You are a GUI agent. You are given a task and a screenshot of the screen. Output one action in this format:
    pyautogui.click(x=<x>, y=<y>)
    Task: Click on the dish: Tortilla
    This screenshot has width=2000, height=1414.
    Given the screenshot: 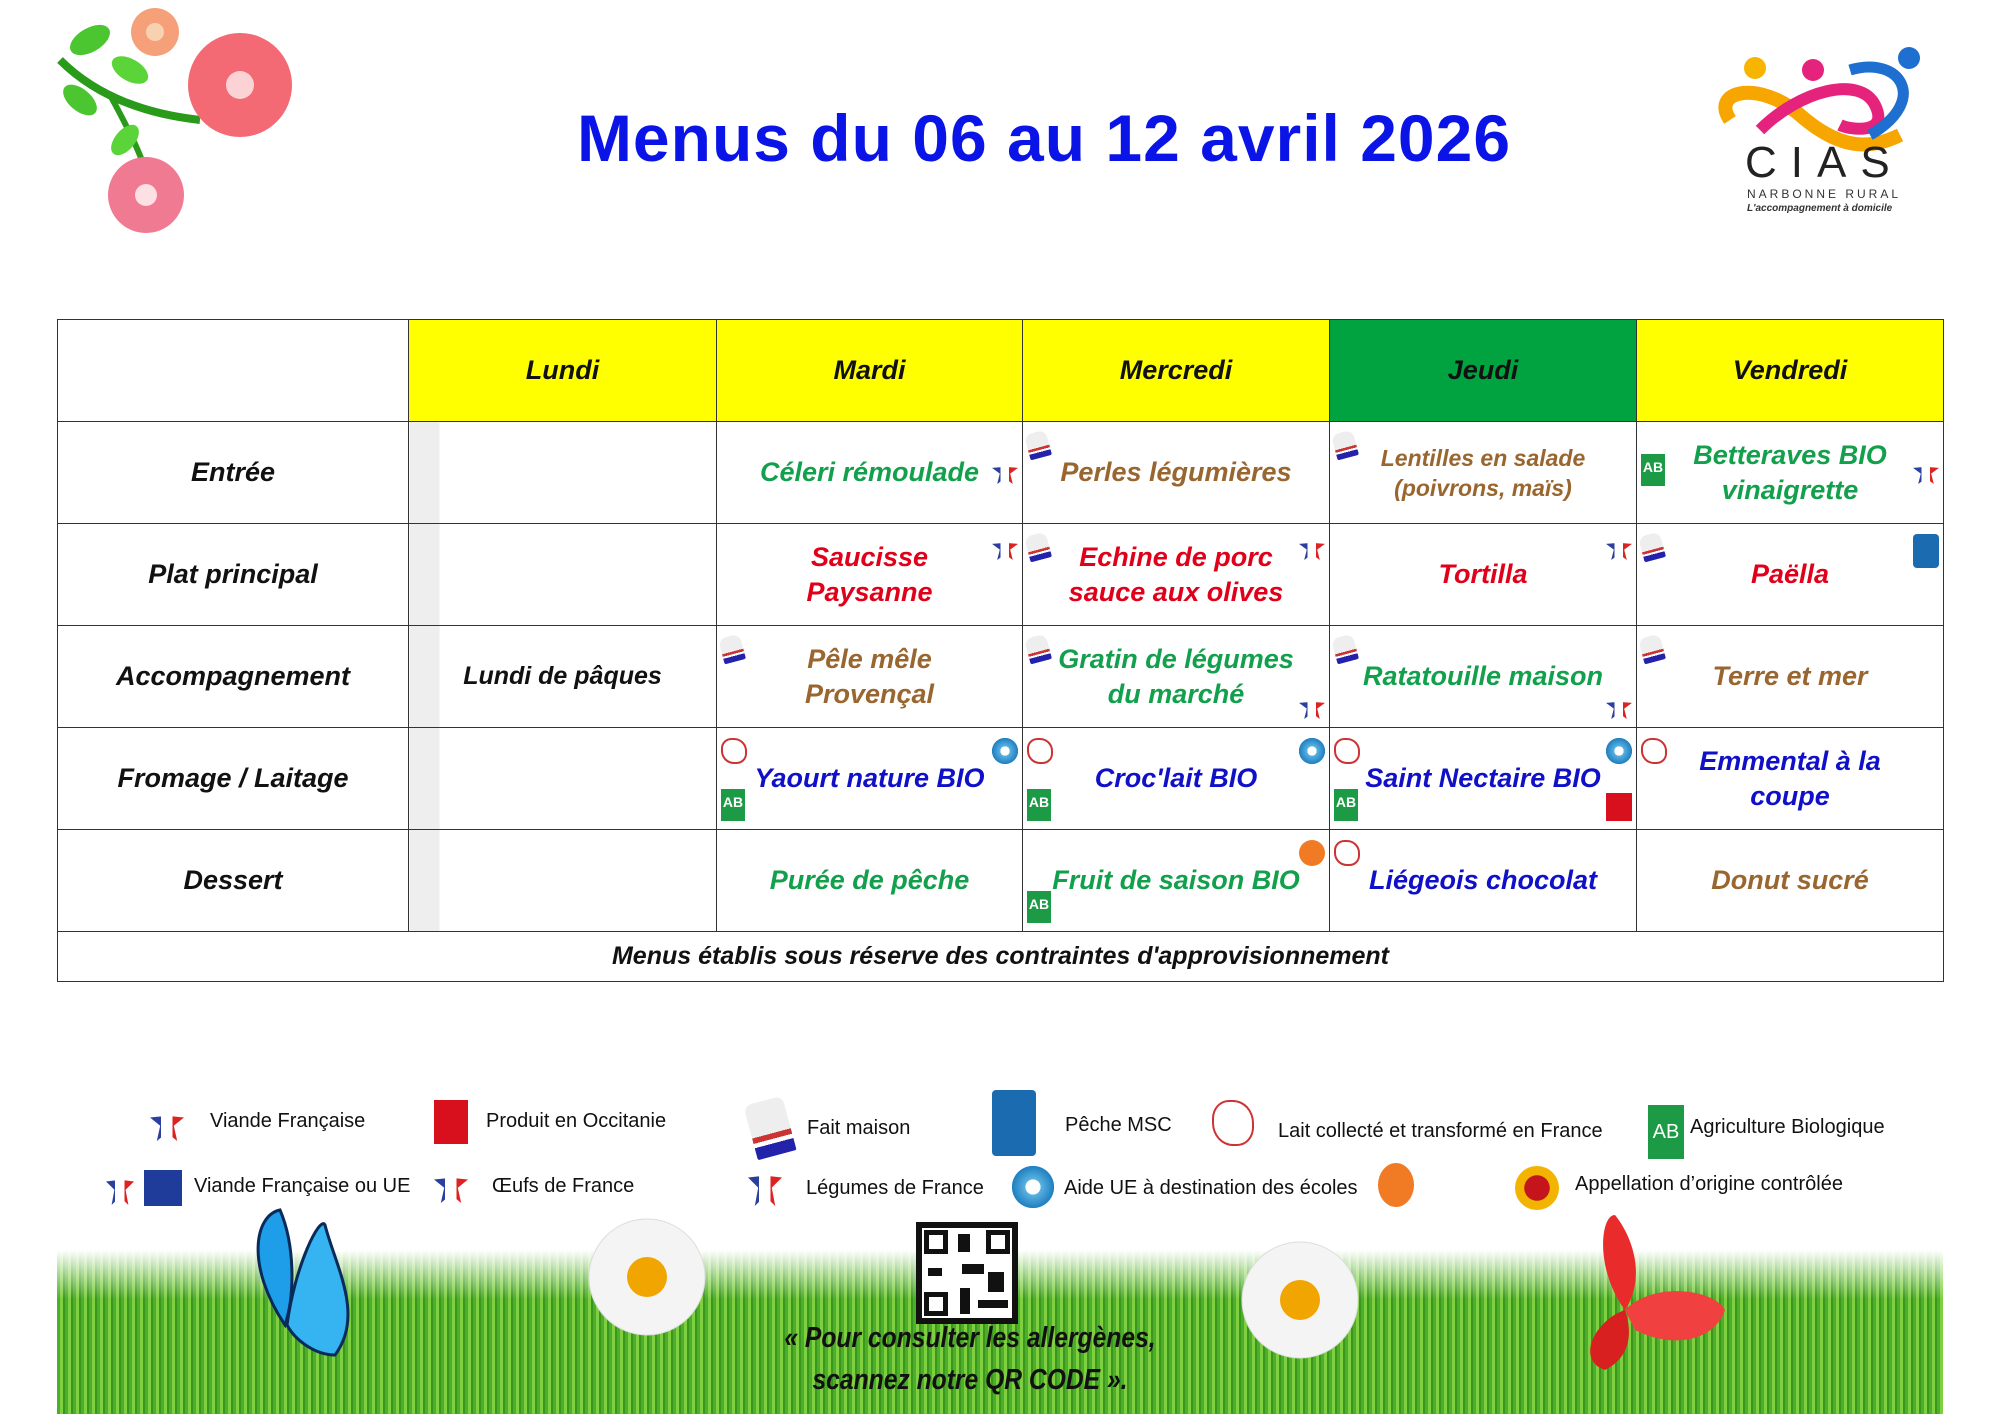 What is the action you would take?
    pyautogui.click(x=1483, y=574)
    